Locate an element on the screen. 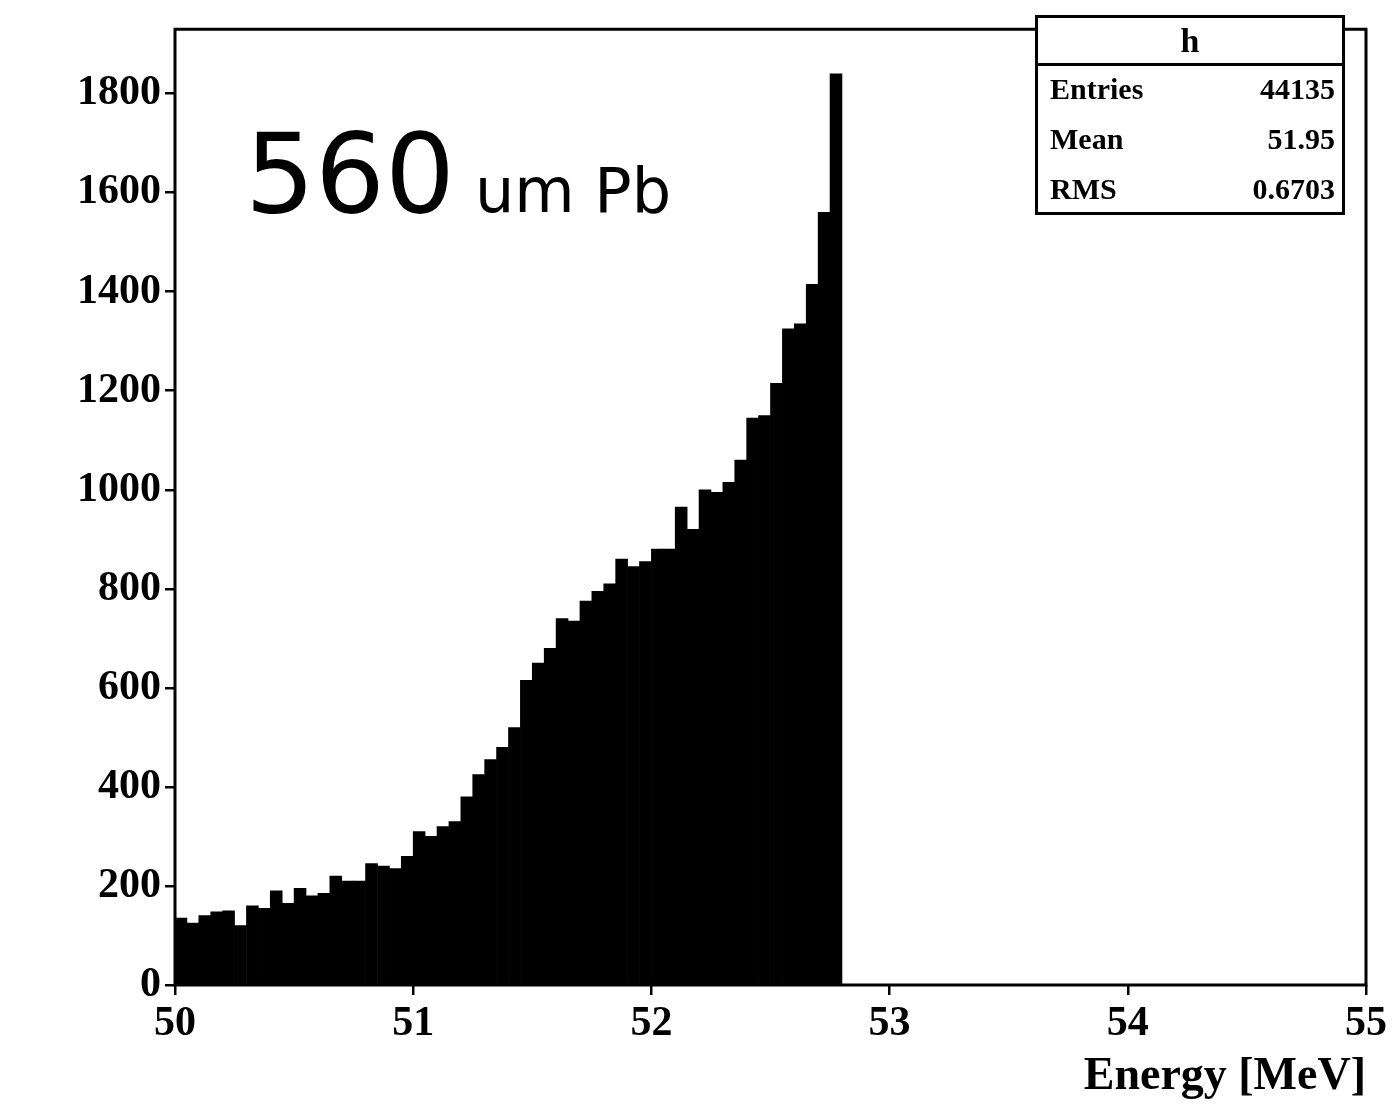 The image size is (1400, 1109). y-tick-label: 600 is located at coordinates (129, 684).